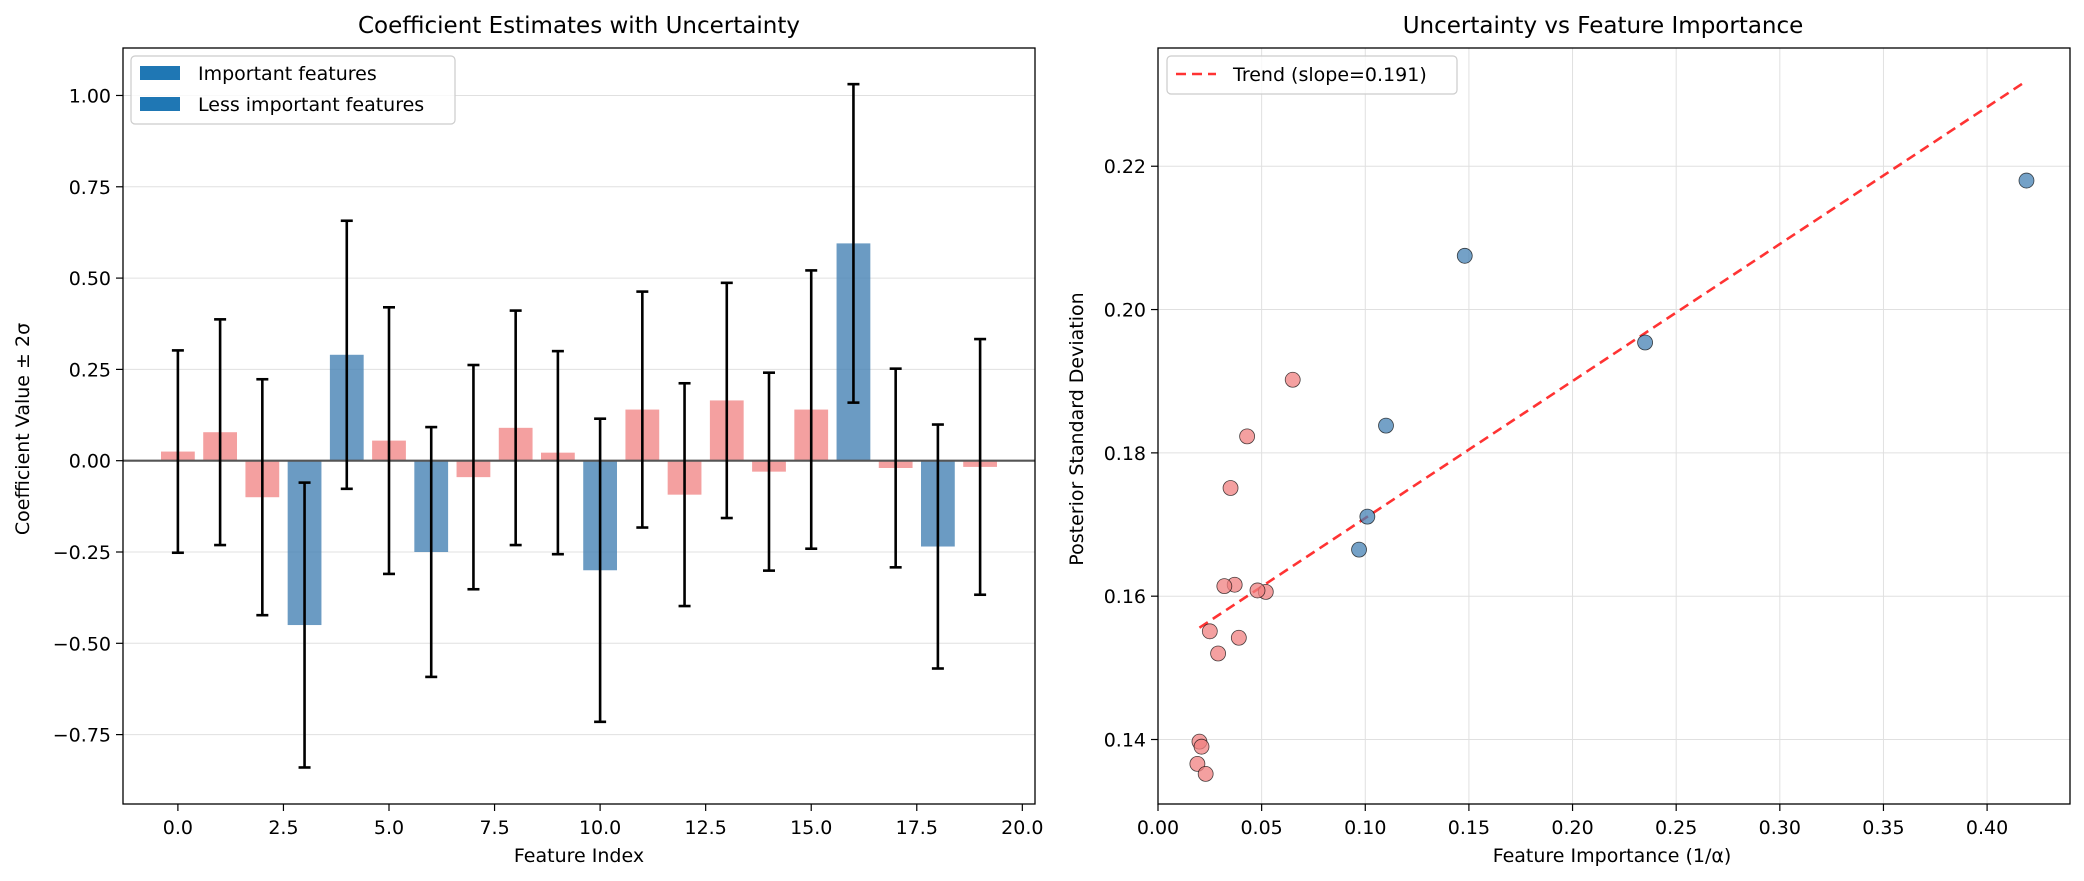  I want to click on x-tick-label: 5.0, so click(389, 828).